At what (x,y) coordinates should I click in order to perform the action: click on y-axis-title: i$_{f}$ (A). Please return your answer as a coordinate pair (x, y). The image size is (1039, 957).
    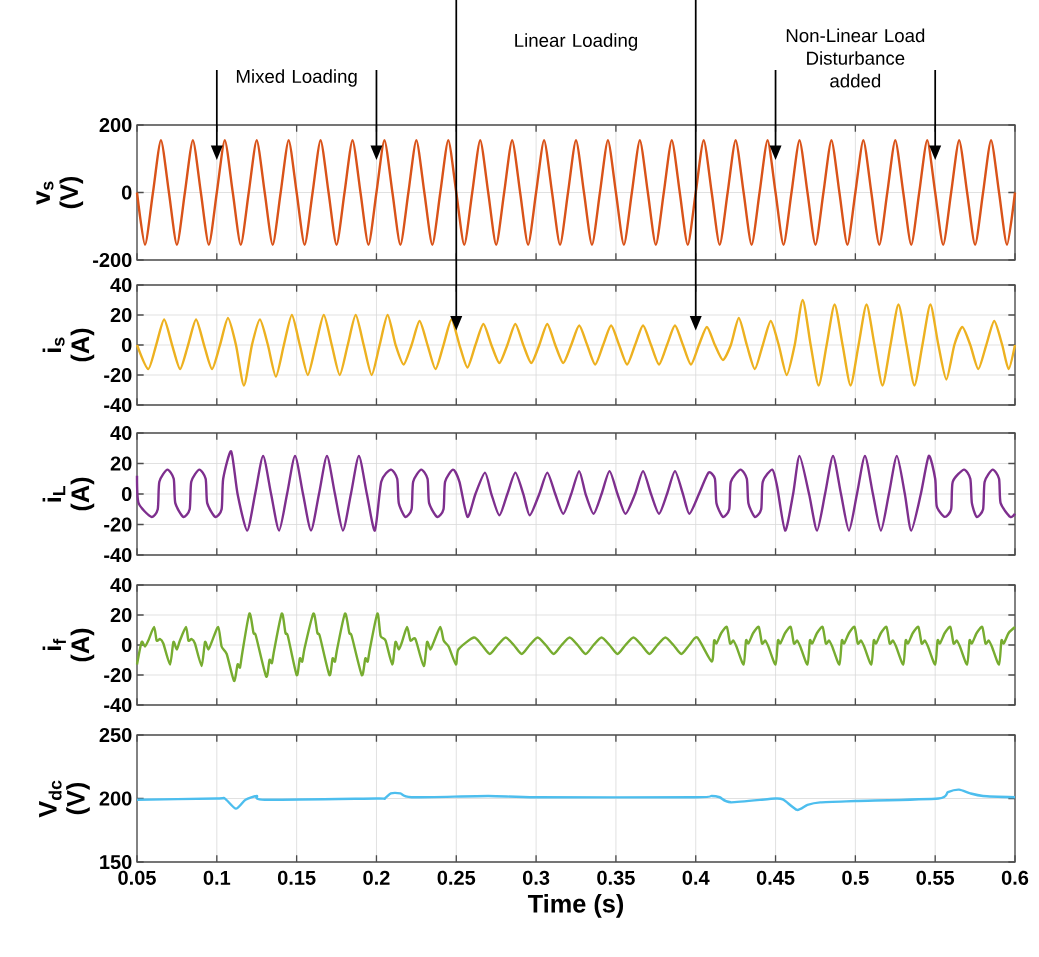
    Looking at the image, I should click on (68, 645).